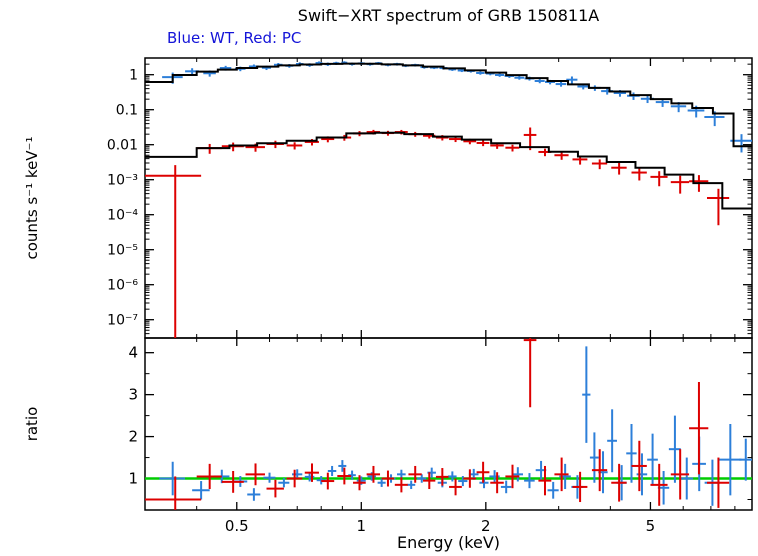 This screenshot has height=556, width=758. Describe the element at coordinates (122, 181) in the screenshot. I see `svg-text: 10⁻³` at that location.